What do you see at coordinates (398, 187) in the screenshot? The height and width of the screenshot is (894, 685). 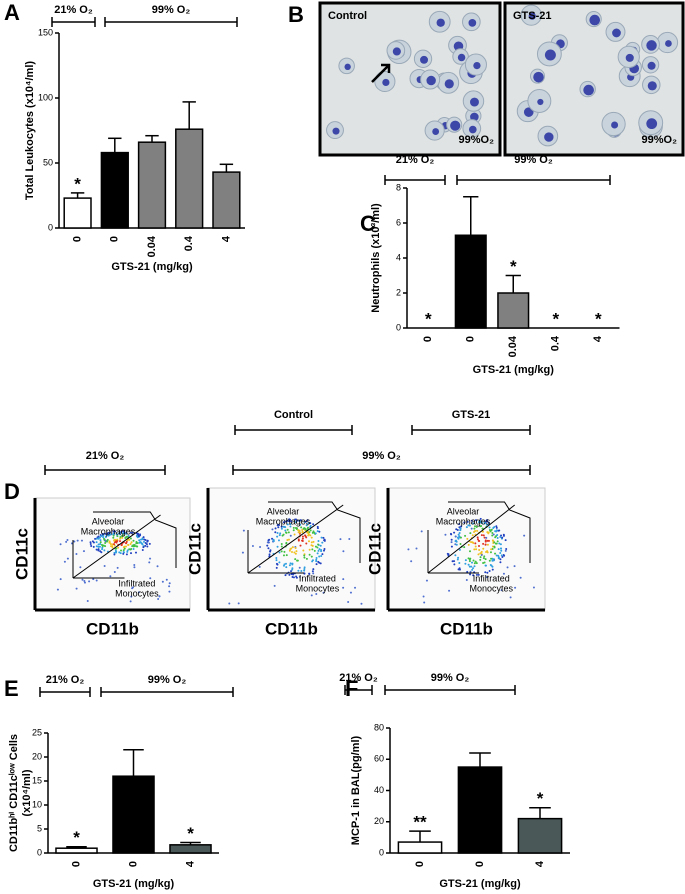 I see `y-tick-label: 8` at bounding box center [398, 187].